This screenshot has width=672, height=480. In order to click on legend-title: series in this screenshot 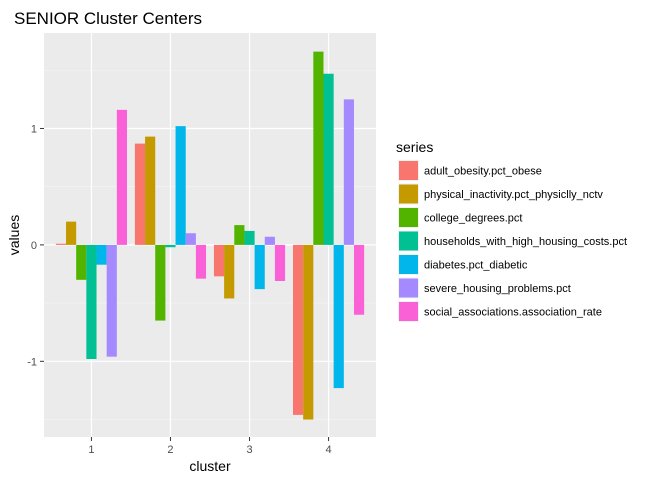, I will do `click(414, 147)`.